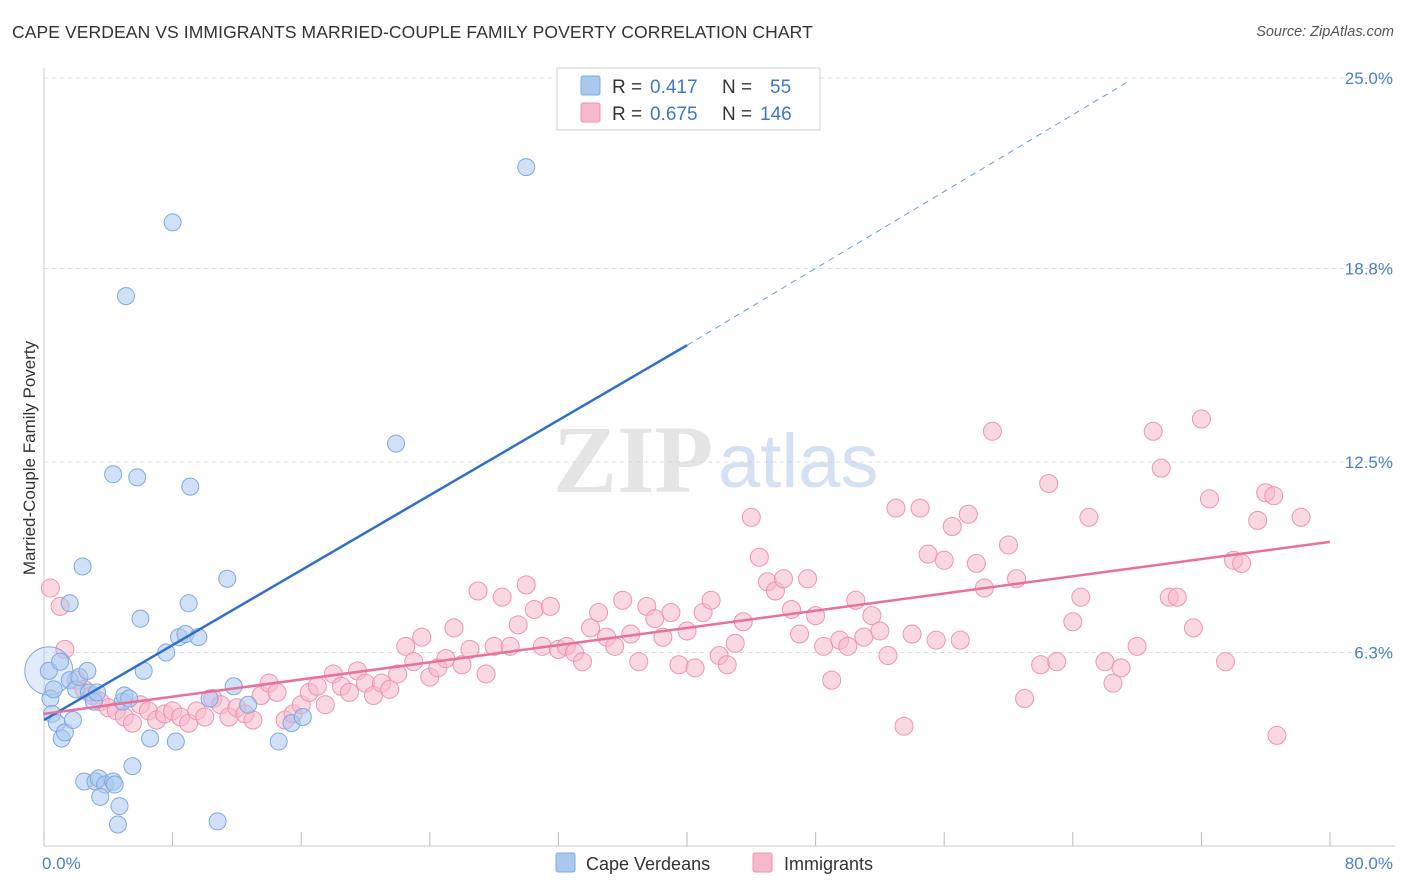 This screenshot has width=1406, height=892. Describe the element at coordinates (780, 87) in the screenshot. I see `legend-n-value-1: 55` at that location.